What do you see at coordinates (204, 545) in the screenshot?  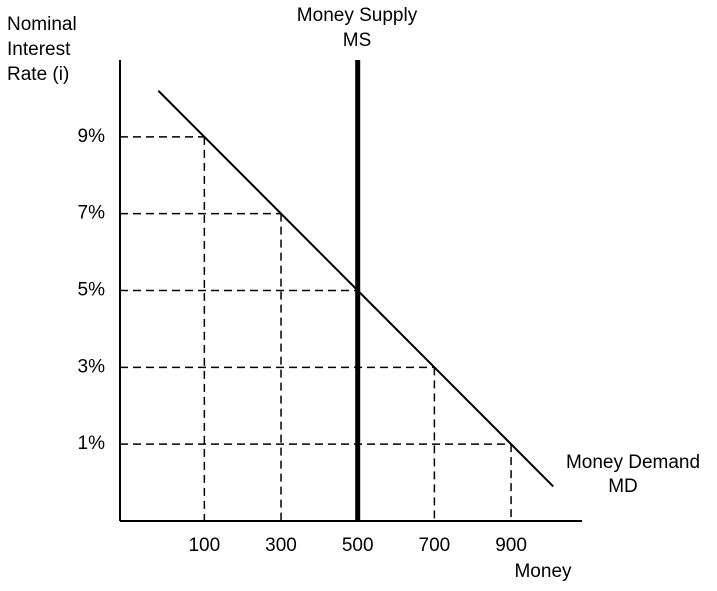 I see `x-tick-label: 100` at bounding box center [204, 545].